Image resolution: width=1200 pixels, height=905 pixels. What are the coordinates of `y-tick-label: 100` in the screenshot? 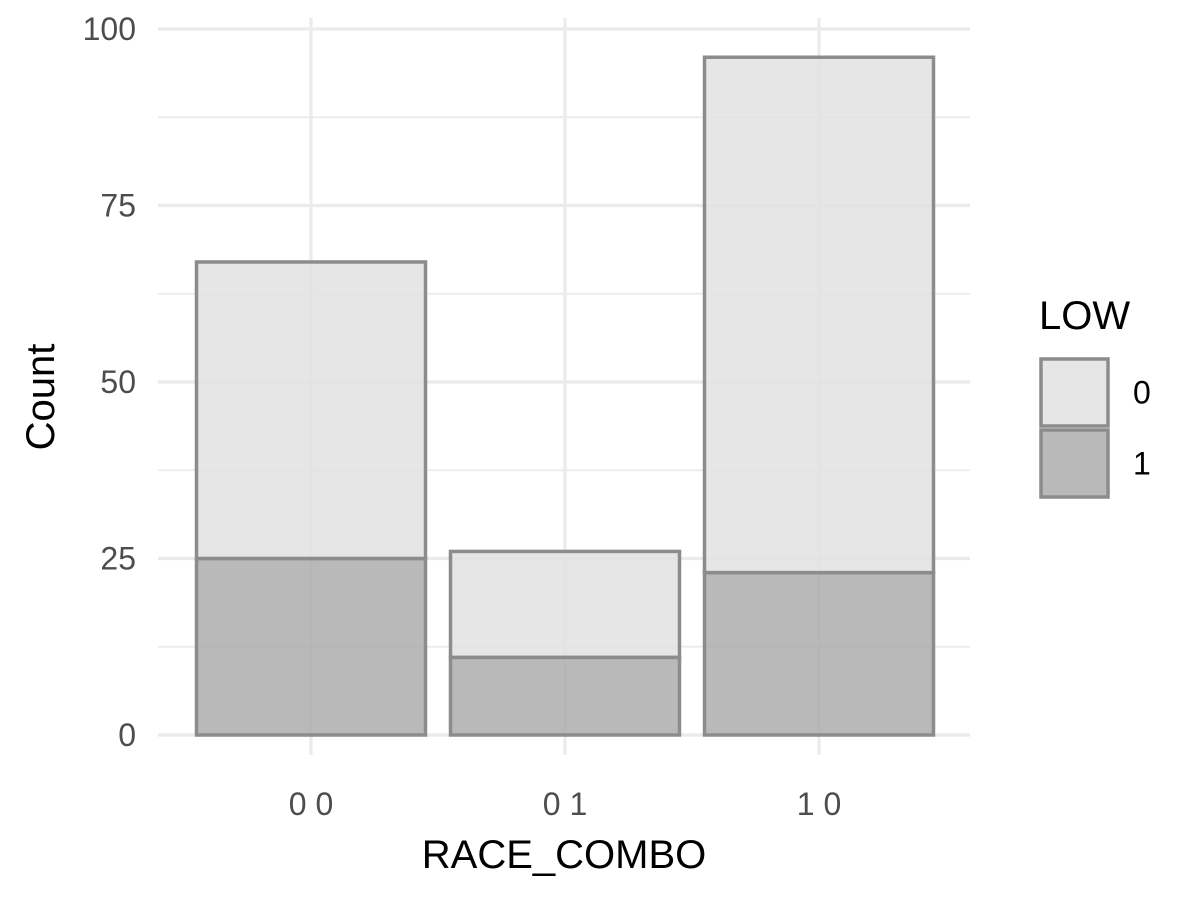 It's located at (109, 29).